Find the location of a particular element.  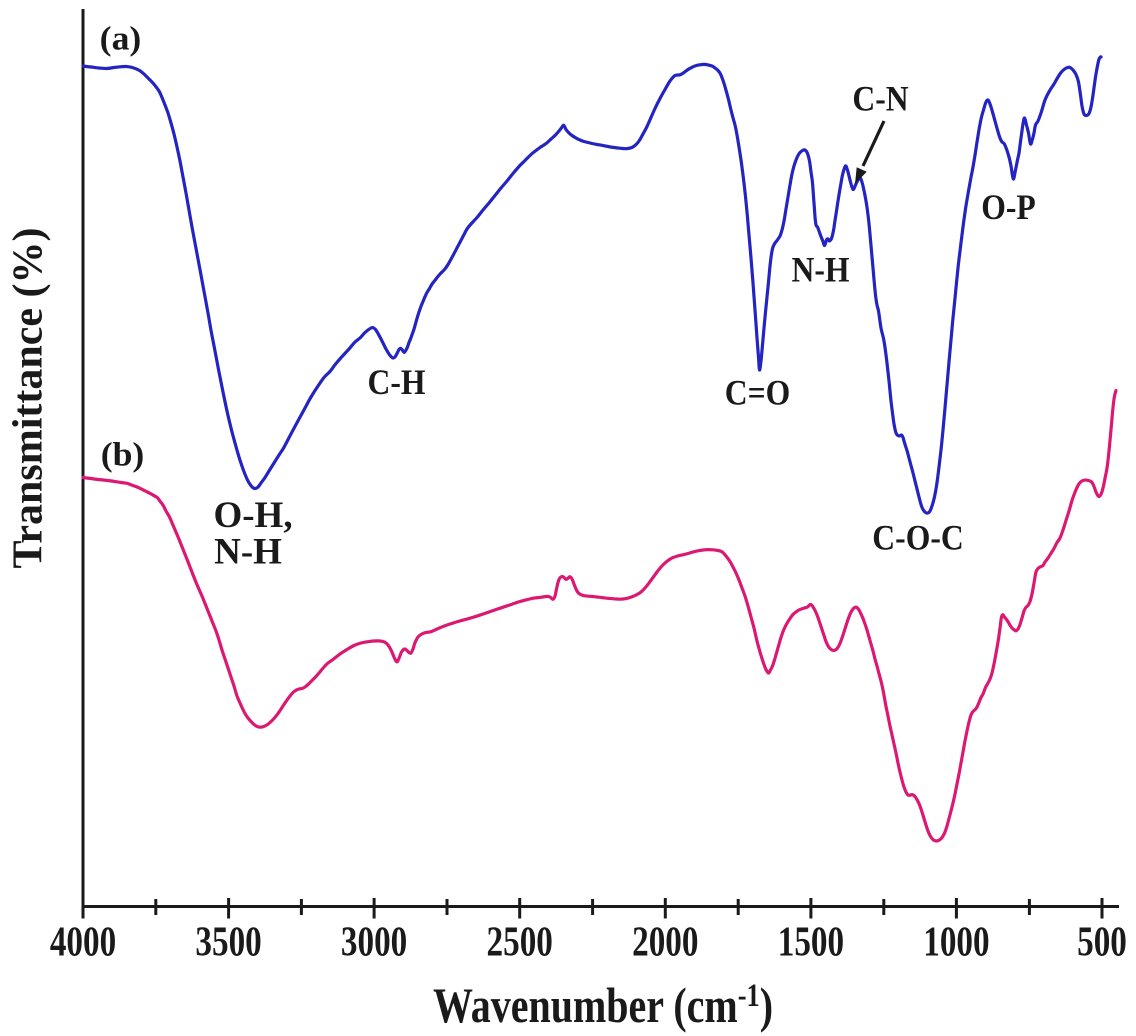

svg-text: 4000 is located at coordinates (83, 942).